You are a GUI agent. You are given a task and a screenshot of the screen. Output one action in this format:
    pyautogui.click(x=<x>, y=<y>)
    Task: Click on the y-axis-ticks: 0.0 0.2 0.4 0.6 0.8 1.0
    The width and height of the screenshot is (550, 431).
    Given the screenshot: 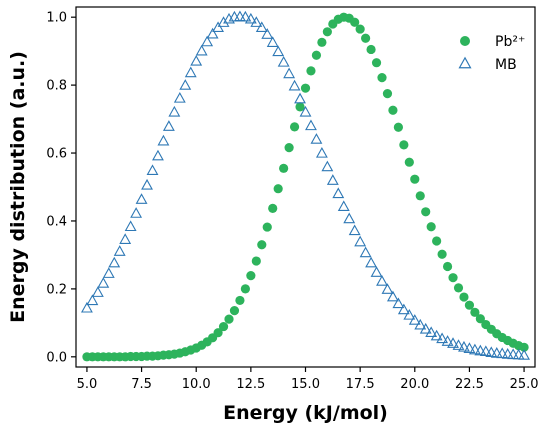 What is the action you would take?
    pyautogui.click(x=61, y=188)
    